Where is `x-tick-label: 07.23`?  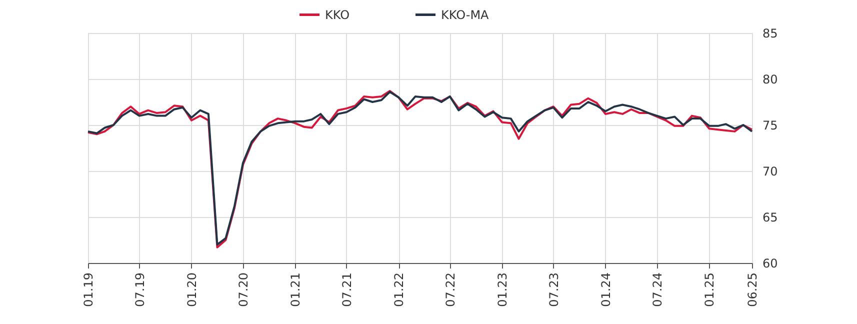
x-tick-label: 07.23 is located at coordinates (553, 289).